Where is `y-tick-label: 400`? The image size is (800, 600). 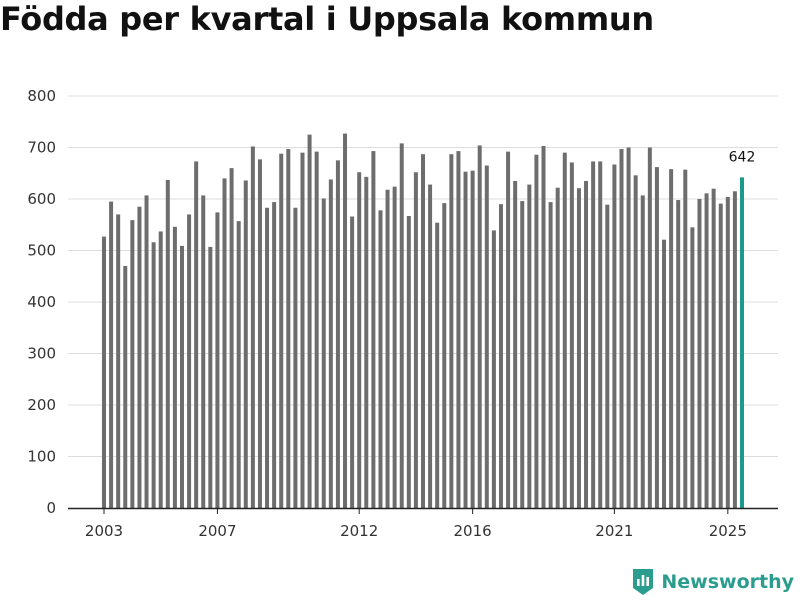
y-tick-label: 400 is located at coordinates (41, 302).